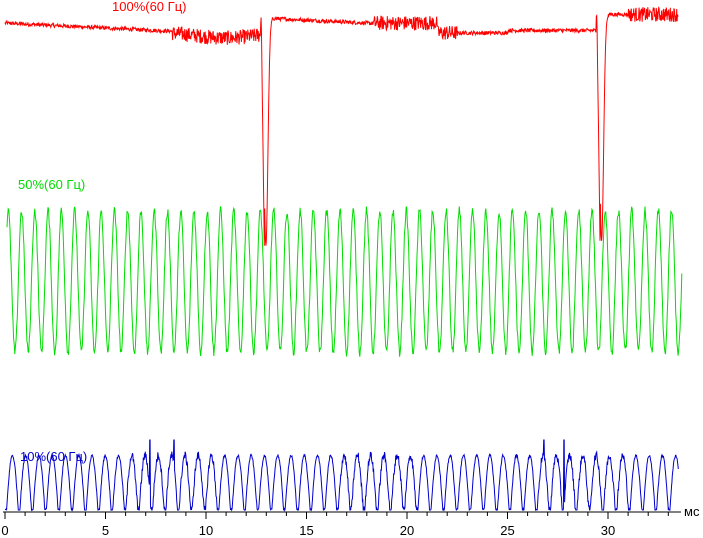 This screenshot has height=538, width=703. Describe the element at coordinates (4, 530) in the screenshot. I see `x-tick-label: 0` at that location.